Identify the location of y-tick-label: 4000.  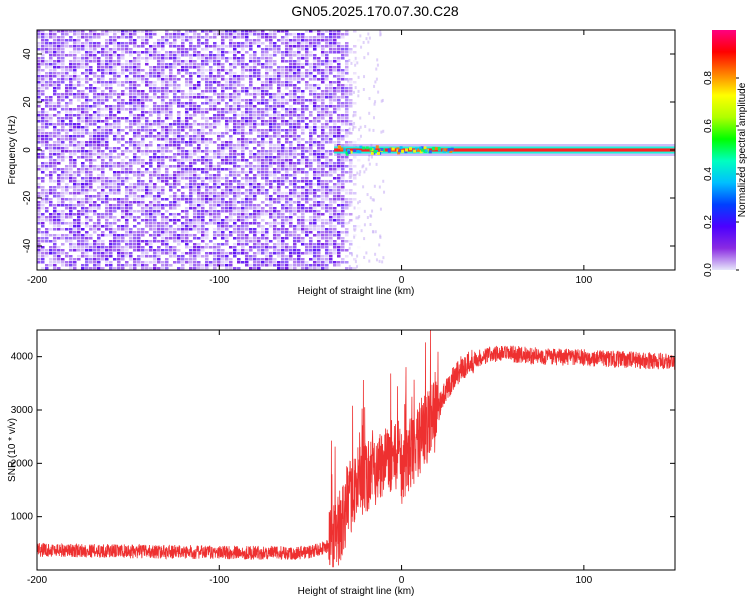
(22, 357).